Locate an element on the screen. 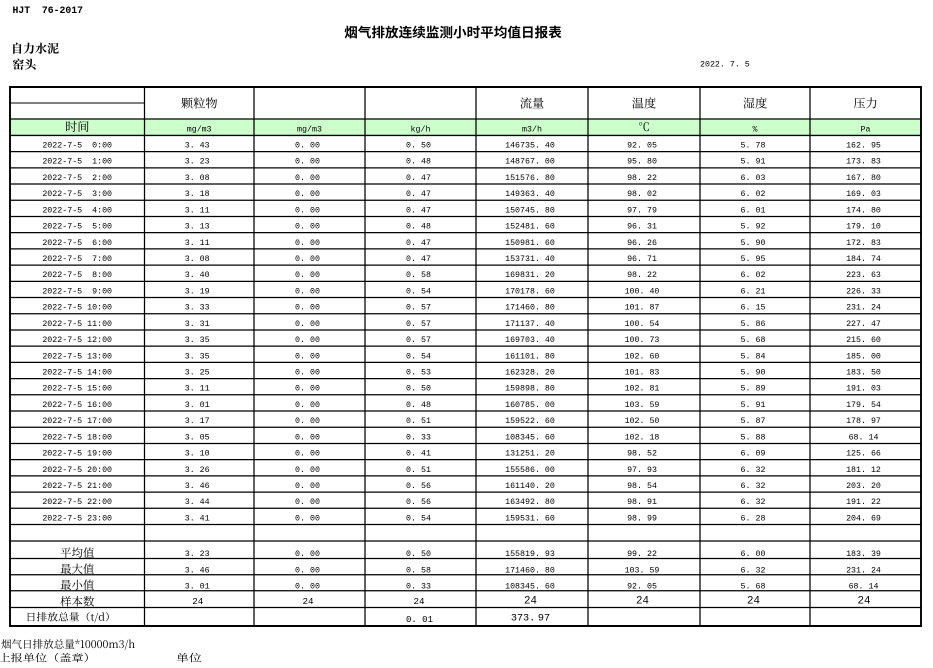  svg-text: 3. 05 is located at coordinates (197, 437).